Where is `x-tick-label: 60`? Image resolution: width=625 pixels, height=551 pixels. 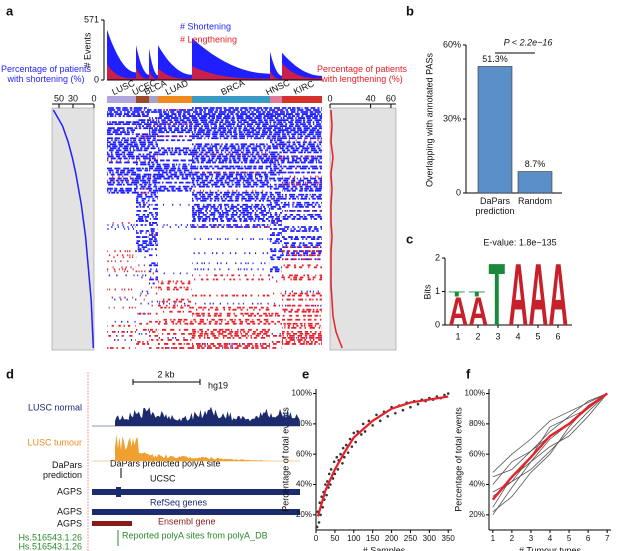 x-tick-label: 60 is located at coordinates (391, 98).